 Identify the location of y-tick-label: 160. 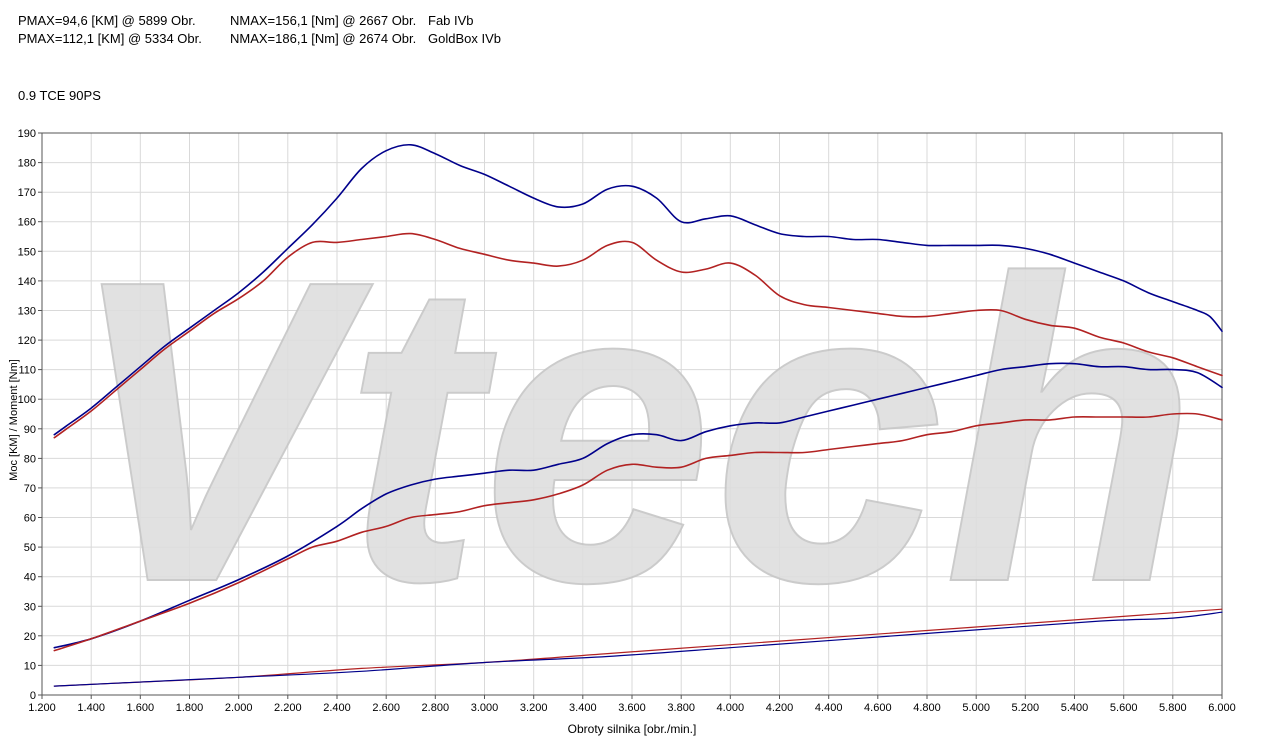
(27, 223).